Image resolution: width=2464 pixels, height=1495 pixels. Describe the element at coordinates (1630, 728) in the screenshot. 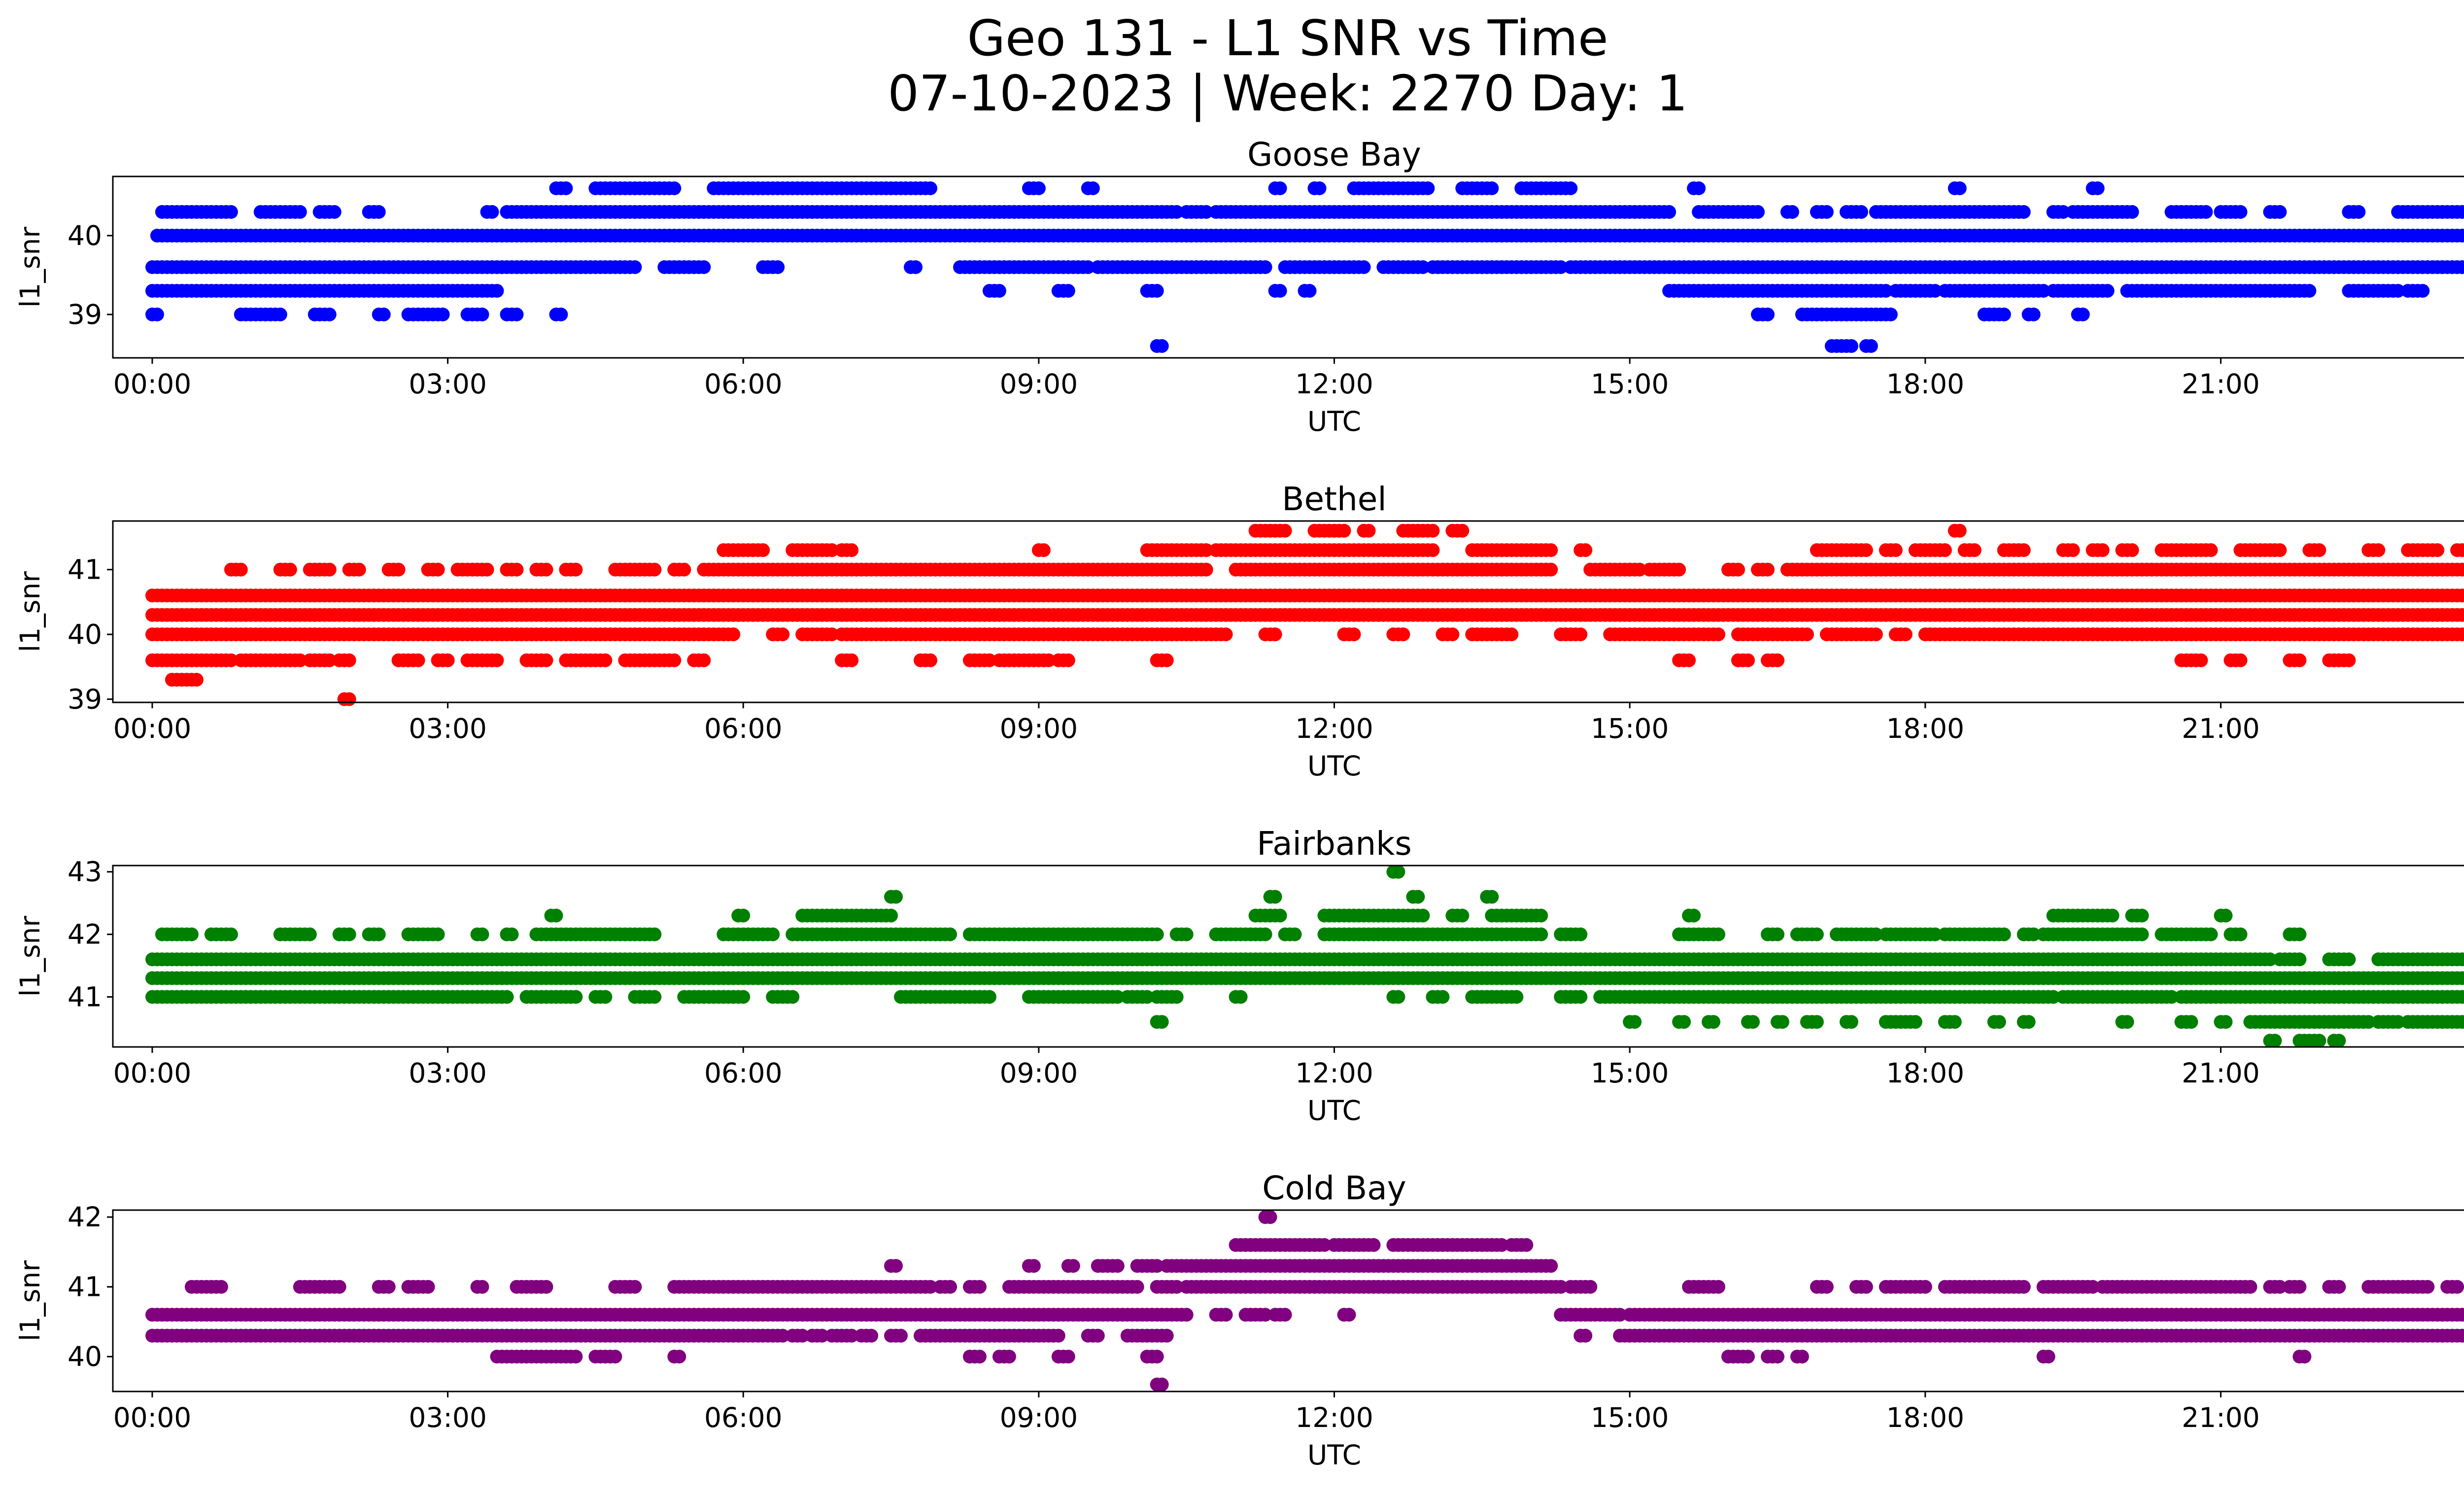

I see `x-tick-label: 15:00` at that location.